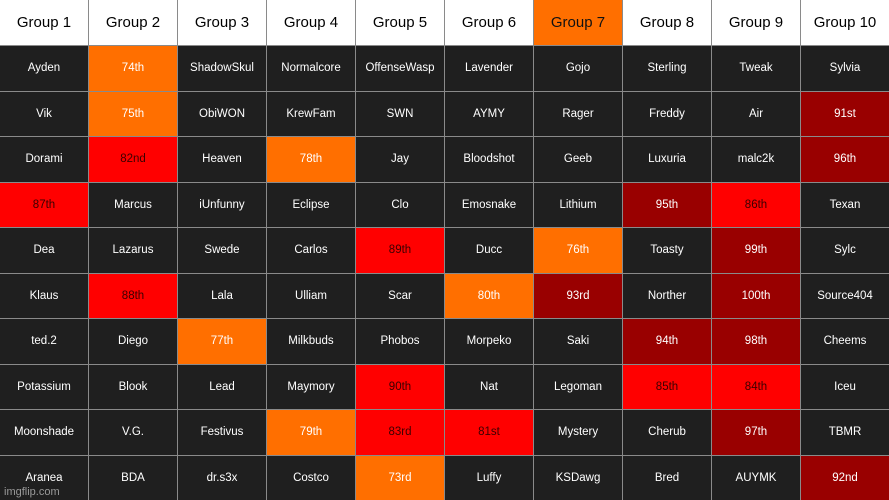 The width and height of the screenshot is (889, 500). I want to click on cell-r8-c4: Maymory, so click(311, 386).